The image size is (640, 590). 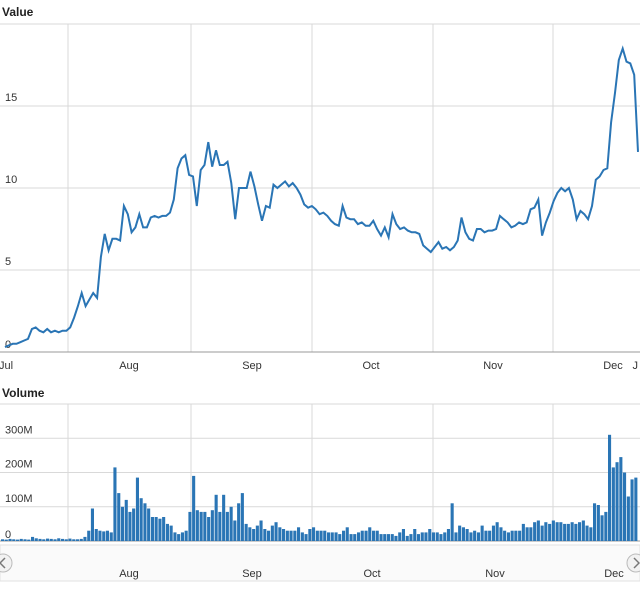 I want to click on value-y-tick-label: 15, so click(x=11, y=98).